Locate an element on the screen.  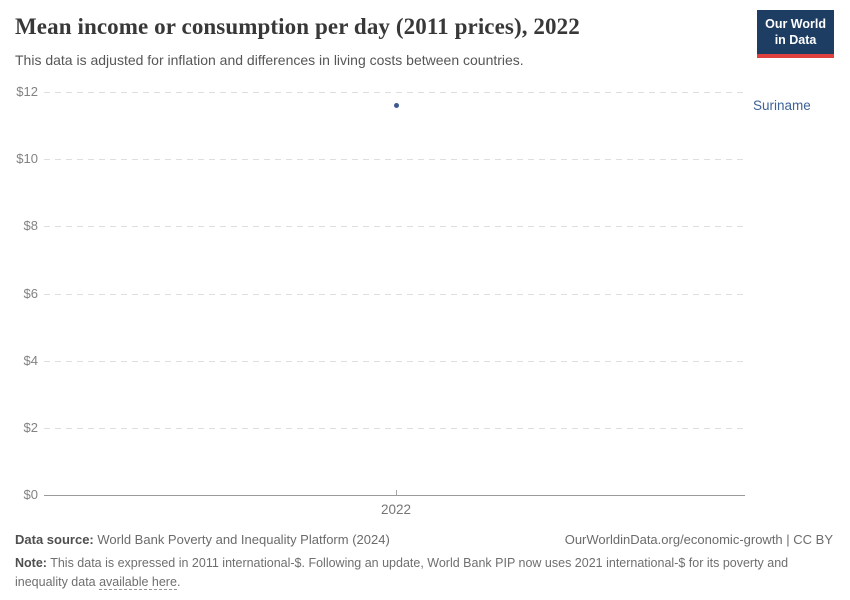
y-axis-tick-label: $0 is located at coordinates (30, 494).